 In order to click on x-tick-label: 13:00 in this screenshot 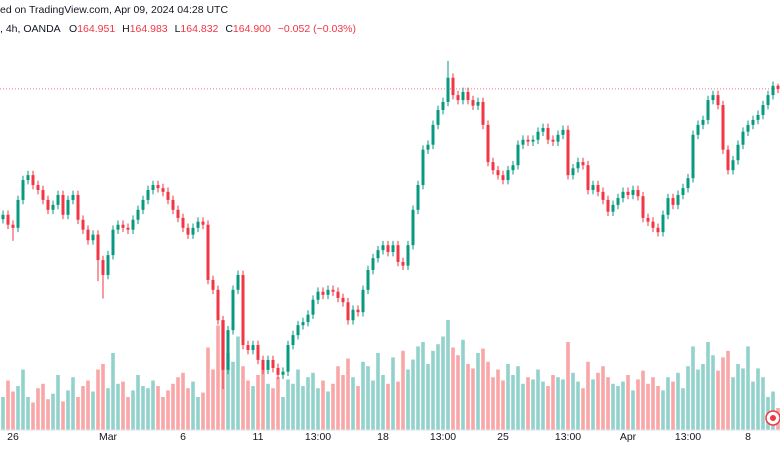, I will do `click(568, 437)`.